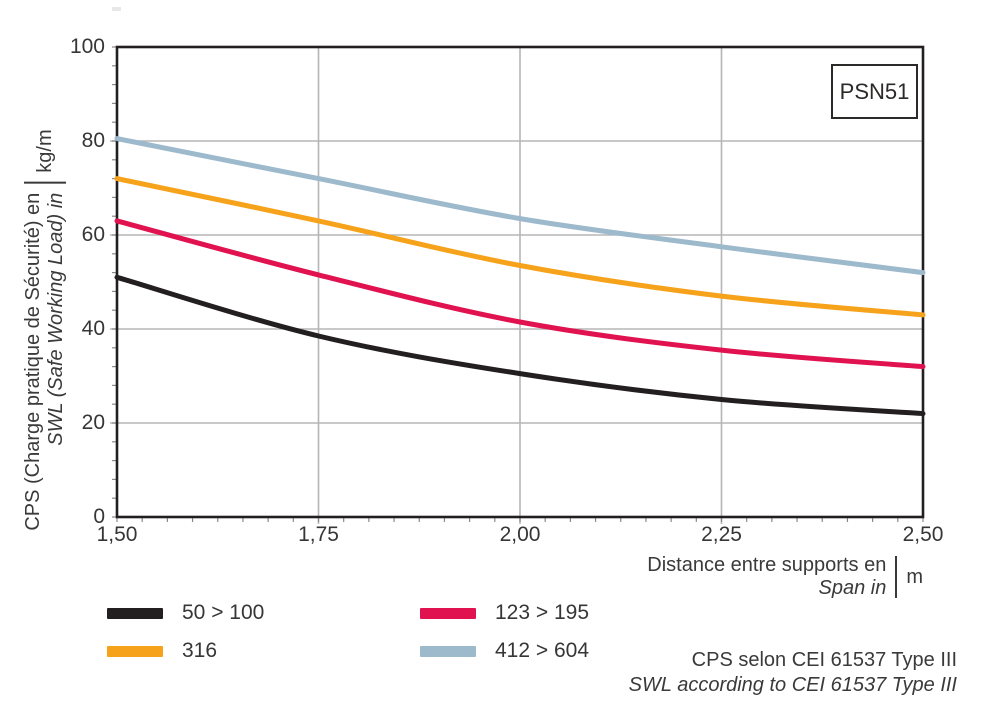 Image resolution: width=1000 pixels, height=711 pixels. What do you see at coordinates (767, 565) in the screenshot?
I see `x-axis-title-fr: Distance entre supports en` at bounding box center [767, 565].